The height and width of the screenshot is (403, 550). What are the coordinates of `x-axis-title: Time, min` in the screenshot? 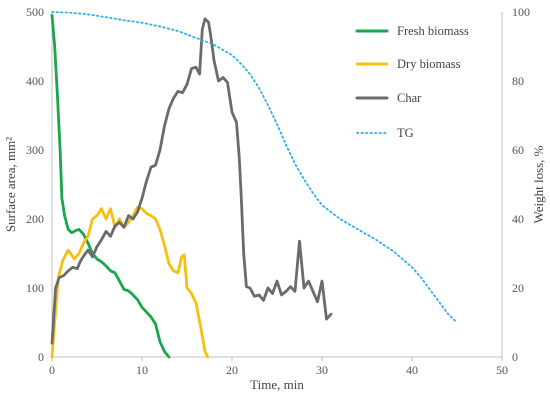 It's located at (277, 384).